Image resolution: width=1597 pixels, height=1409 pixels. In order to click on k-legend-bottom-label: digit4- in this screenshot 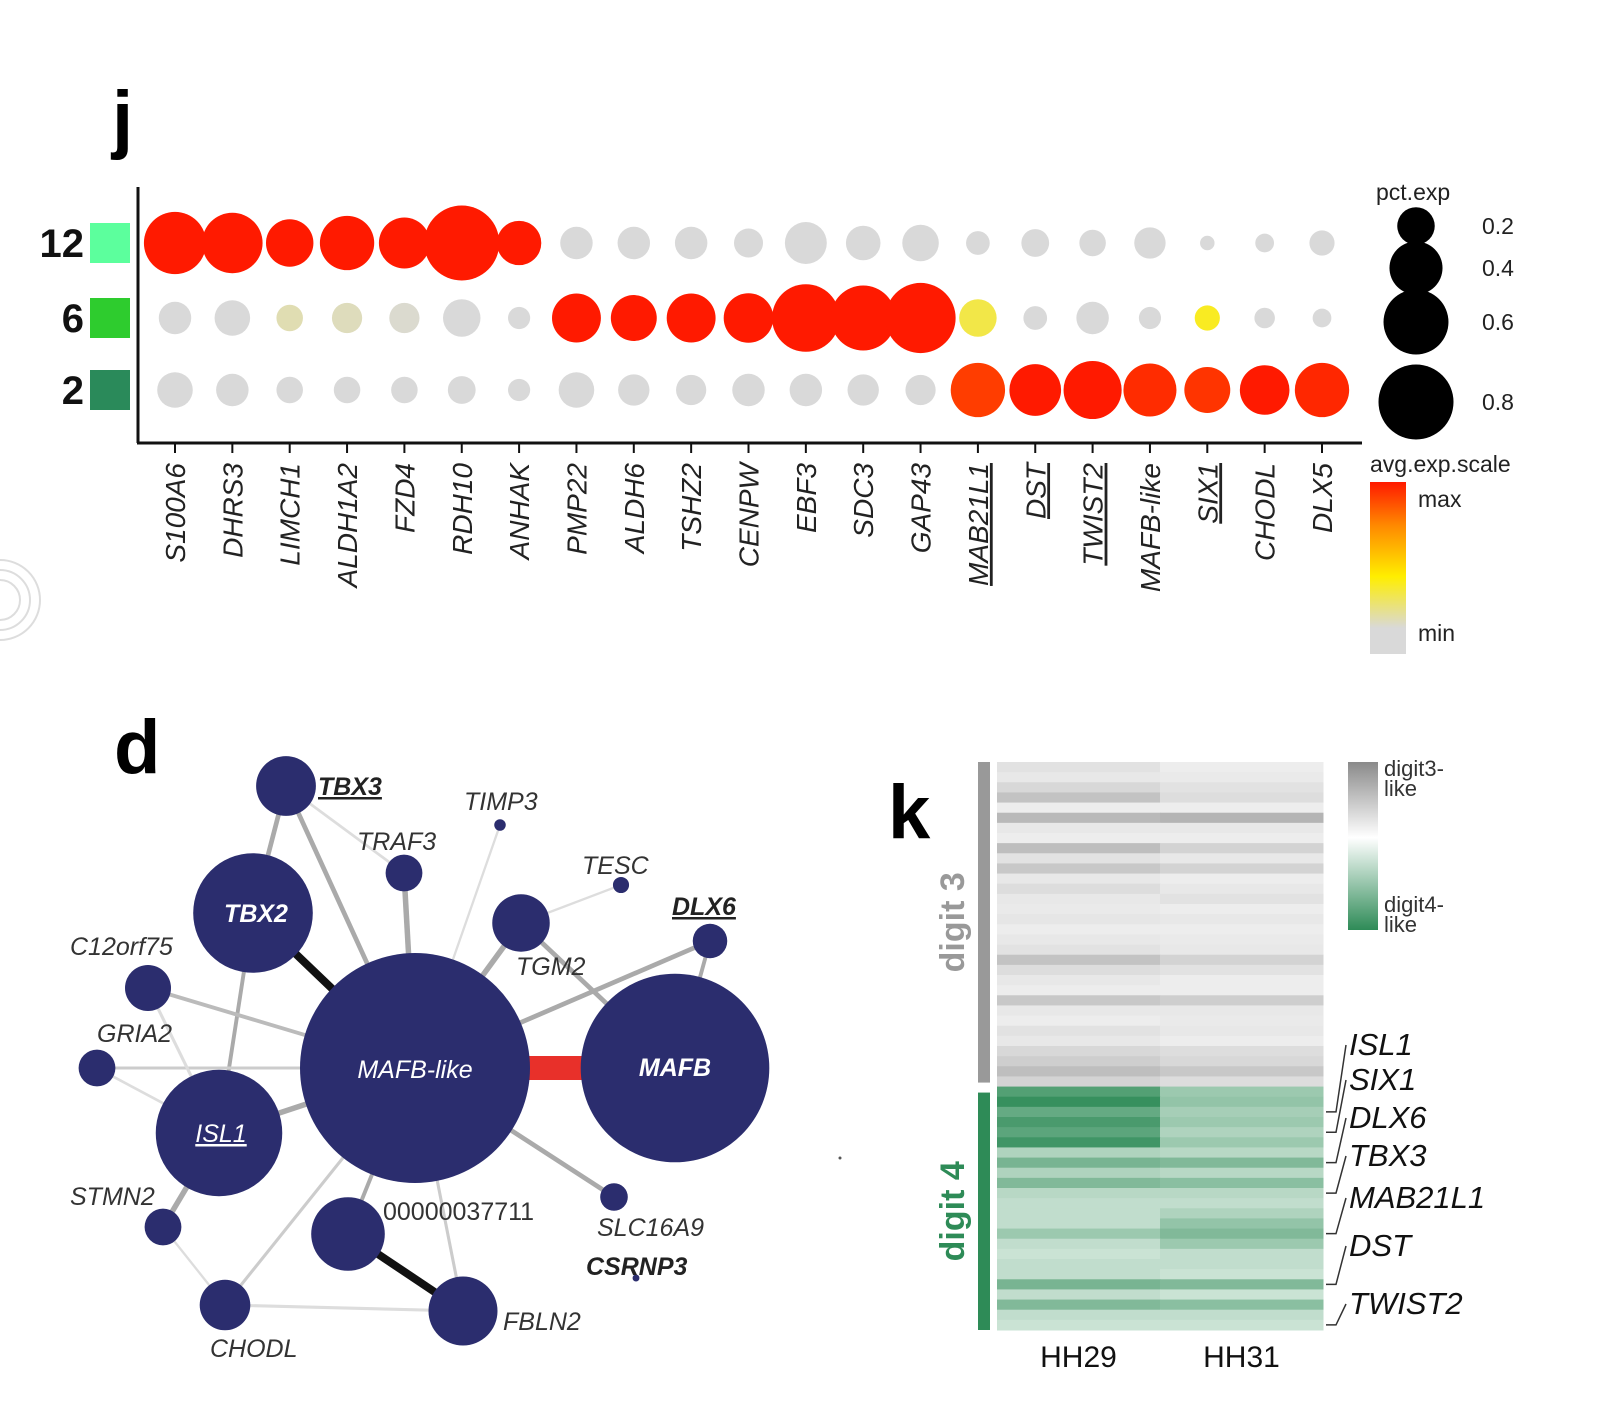, I will do `click(1414, 904)`.